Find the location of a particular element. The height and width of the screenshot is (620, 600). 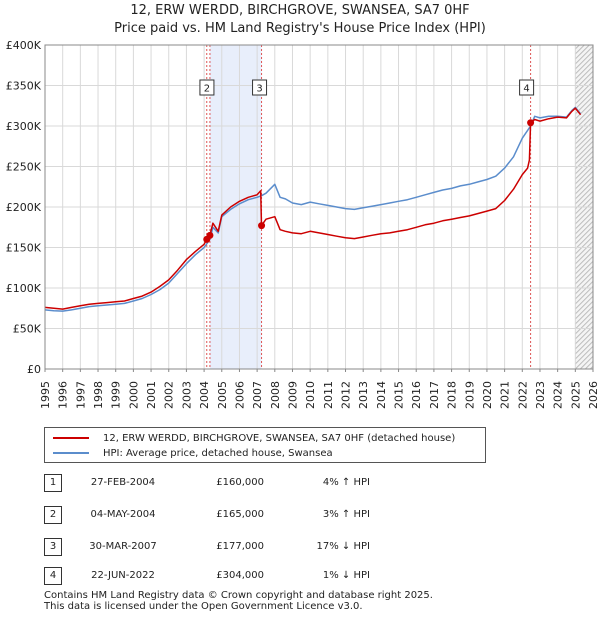

x-tick-label: 2006 is located at coordinates (239, 395).